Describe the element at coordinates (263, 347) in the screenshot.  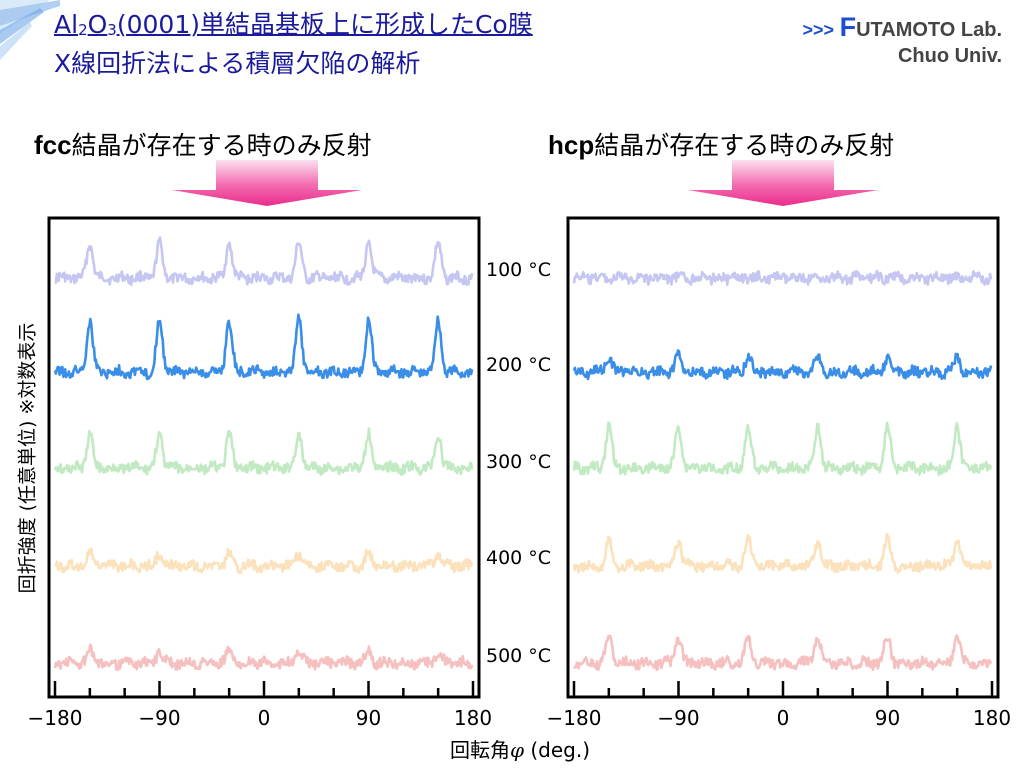
I see `fcc-series-200c` at that location.